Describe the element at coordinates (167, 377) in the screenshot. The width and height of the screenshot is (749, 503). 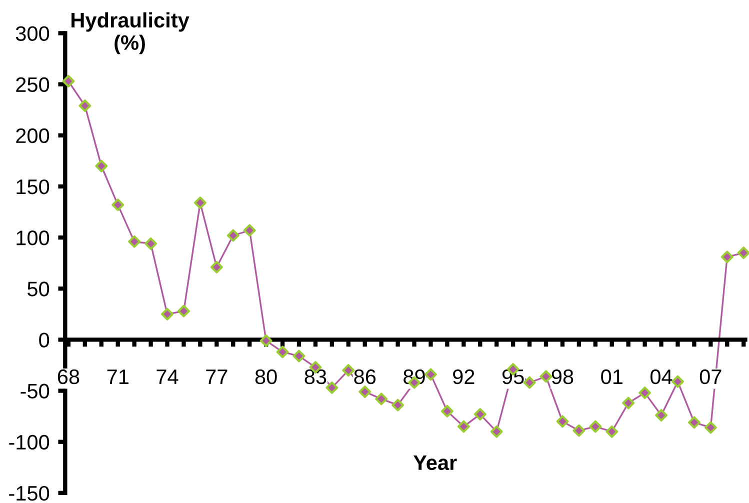
I see `x-tick-label: 74` at that location.